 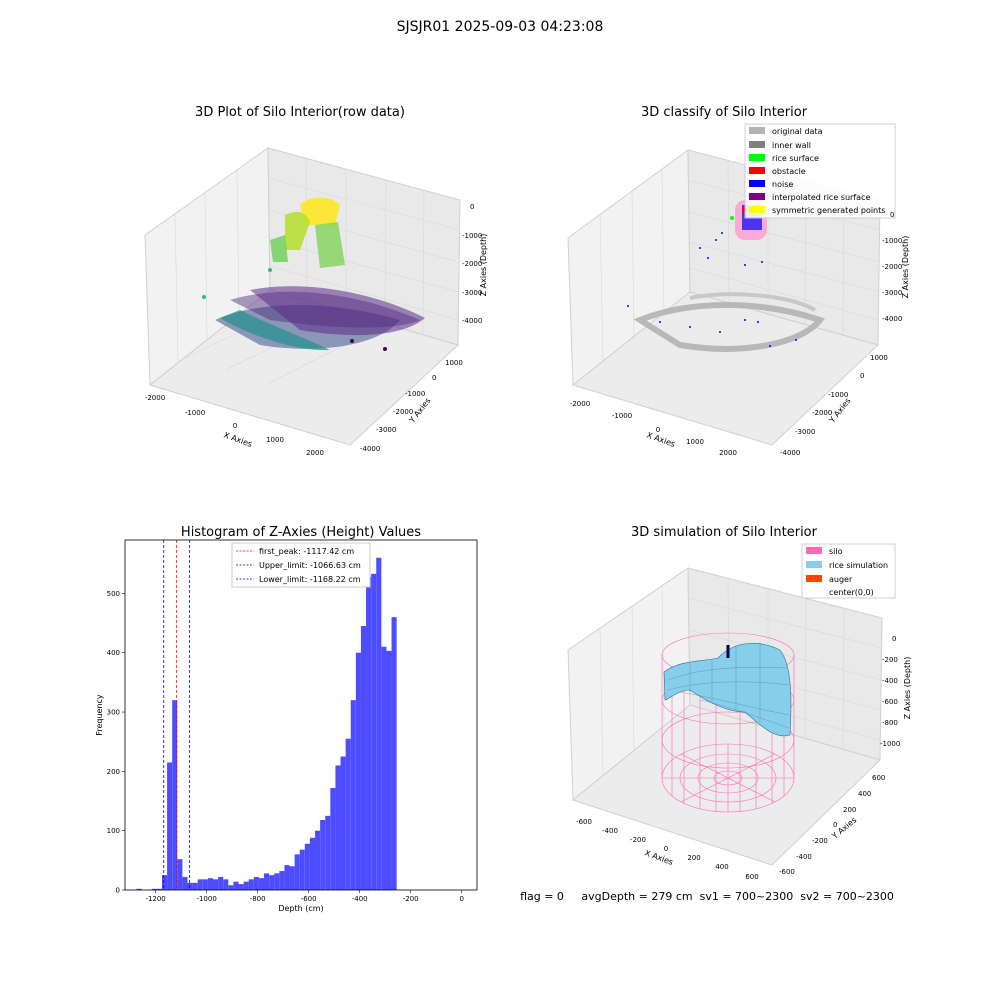 I want to click on raw-ztick: -3000, so click(x=472, y=293).